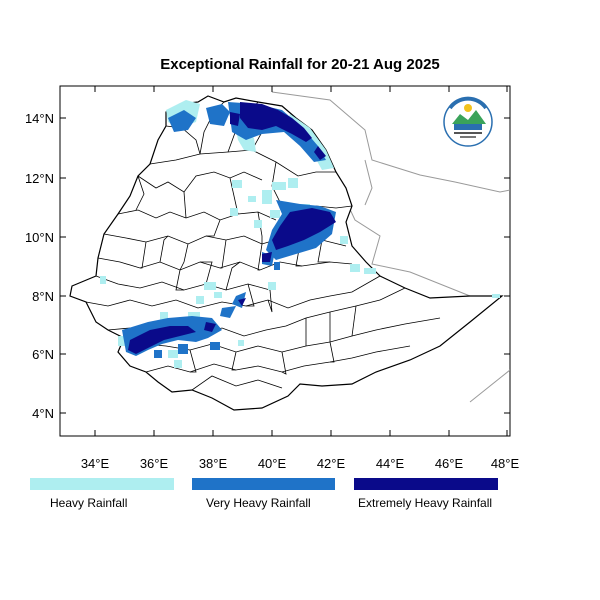 The height and width of the screenshot is (600, 600). What do you see at coordinates (102, 484) in the screenshot?
I see `legend-swatch-heavy` at bounding box center [102, 484].